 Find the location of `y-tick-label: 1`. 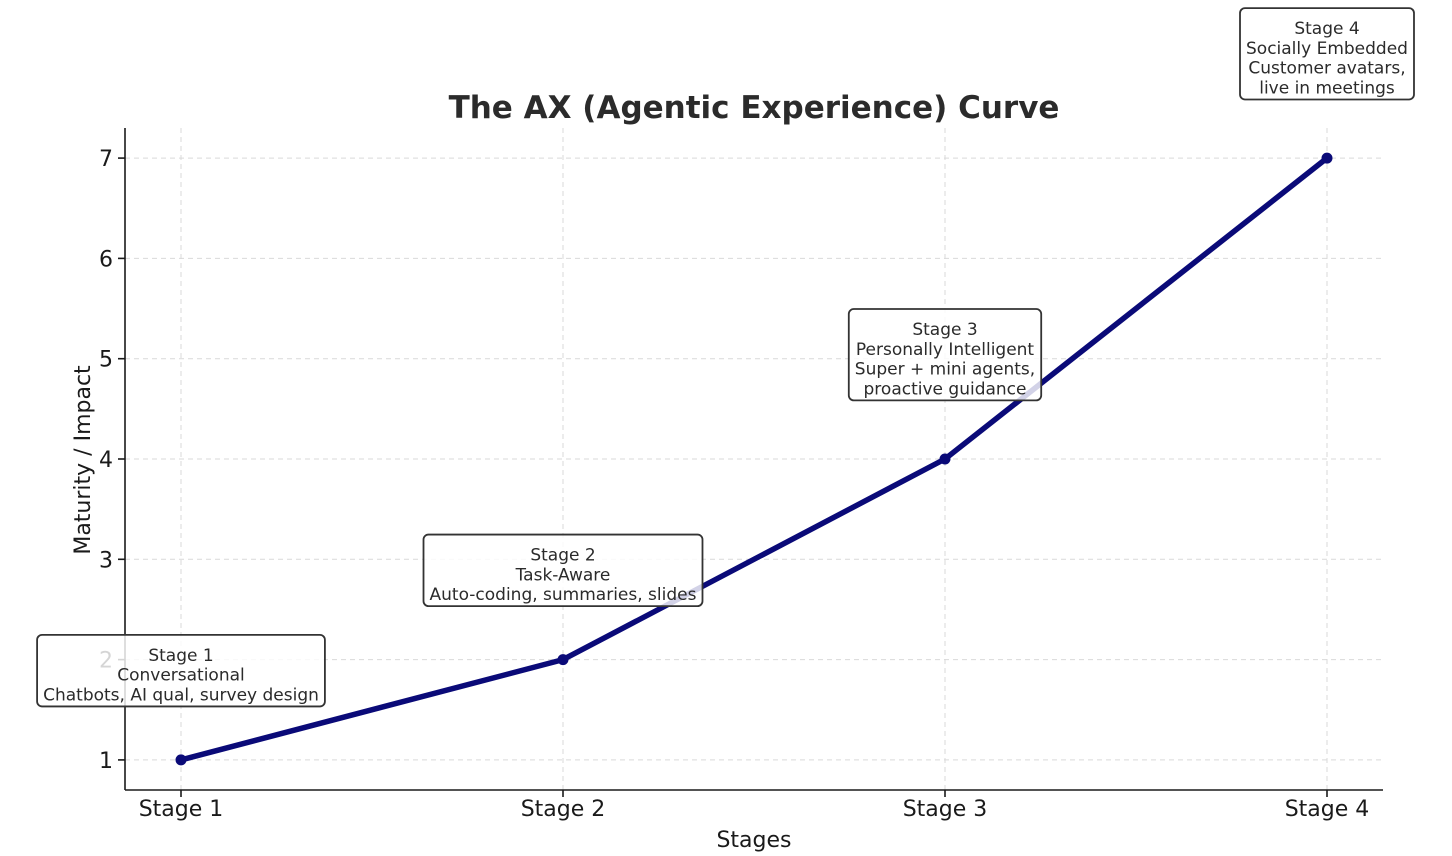

y-tick-label: 1 is located at coordinates (106, 761).